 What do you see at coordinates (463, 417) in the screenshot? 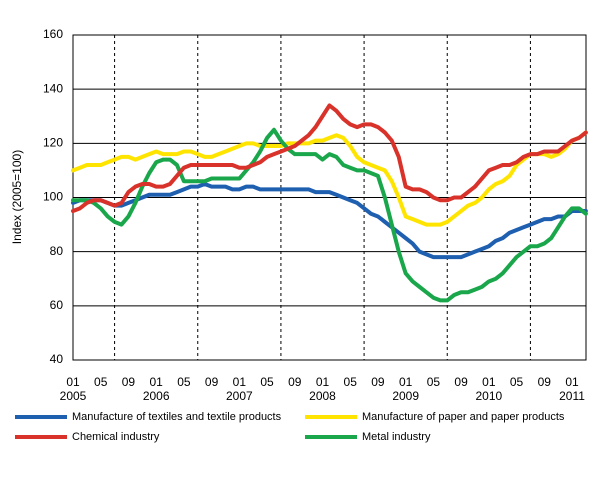
I see `legend-label: Manufacture of paper and paper products` at bounding box center [463, 417].